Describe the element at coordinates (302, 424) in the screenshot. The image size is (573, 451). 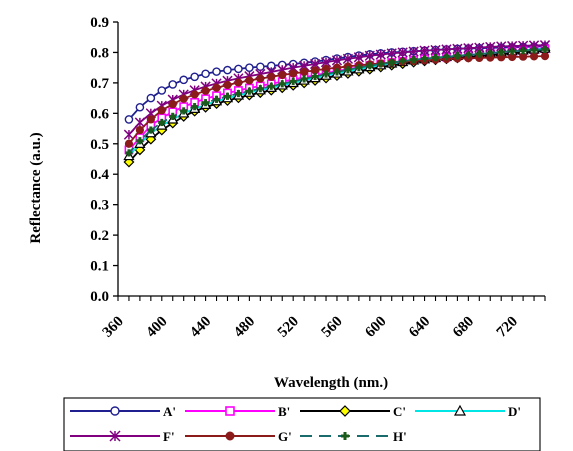
I see `legend-box` at that location.